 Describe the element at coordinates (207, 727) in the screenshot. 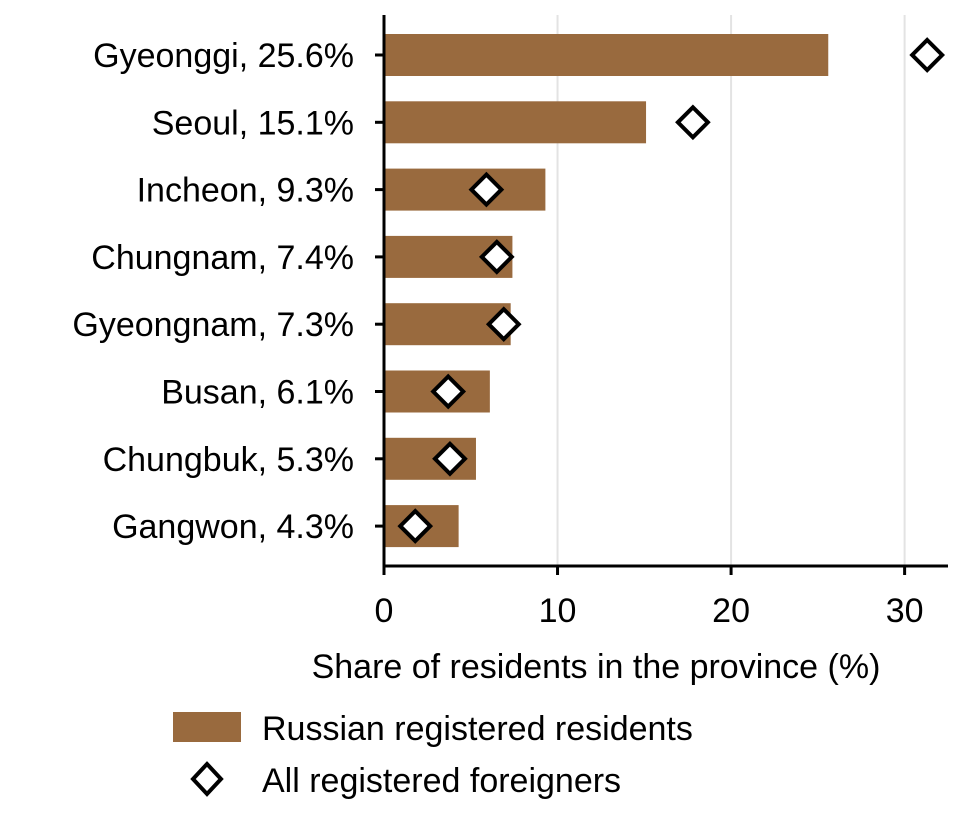

I see `legend-bar-swatch` at that location.